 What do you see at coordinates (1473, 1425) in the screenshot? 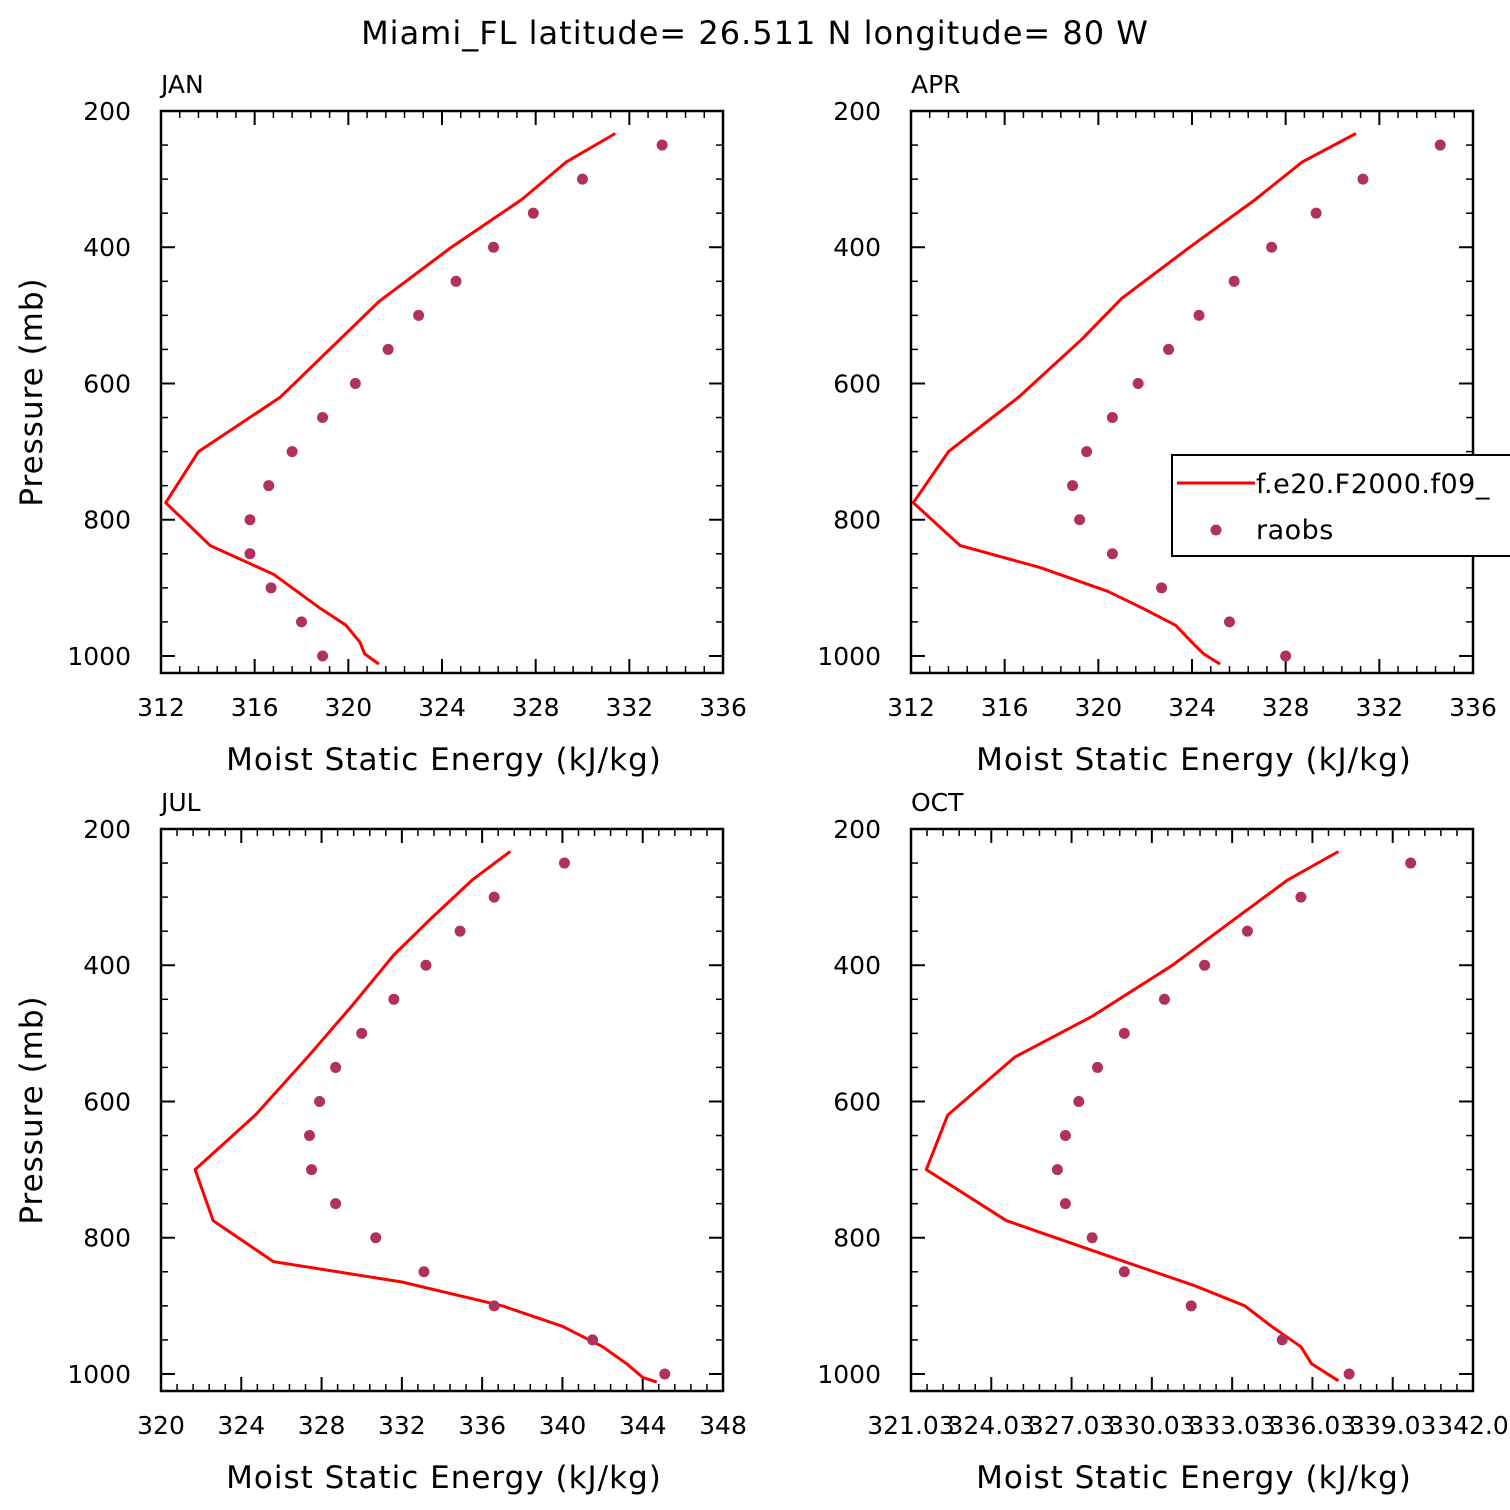
I see `x-tick-label: 342.0` at bounding box center [1473, 1425].